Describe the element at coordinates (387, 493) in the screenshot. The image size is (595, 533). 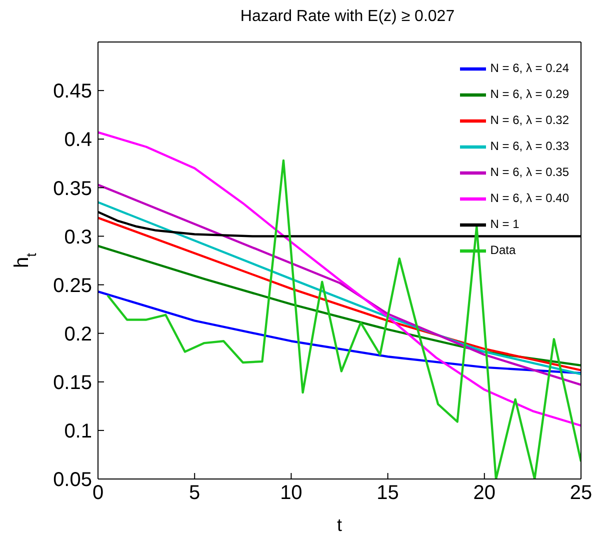
I see `x-tick-label: 15` at that location.